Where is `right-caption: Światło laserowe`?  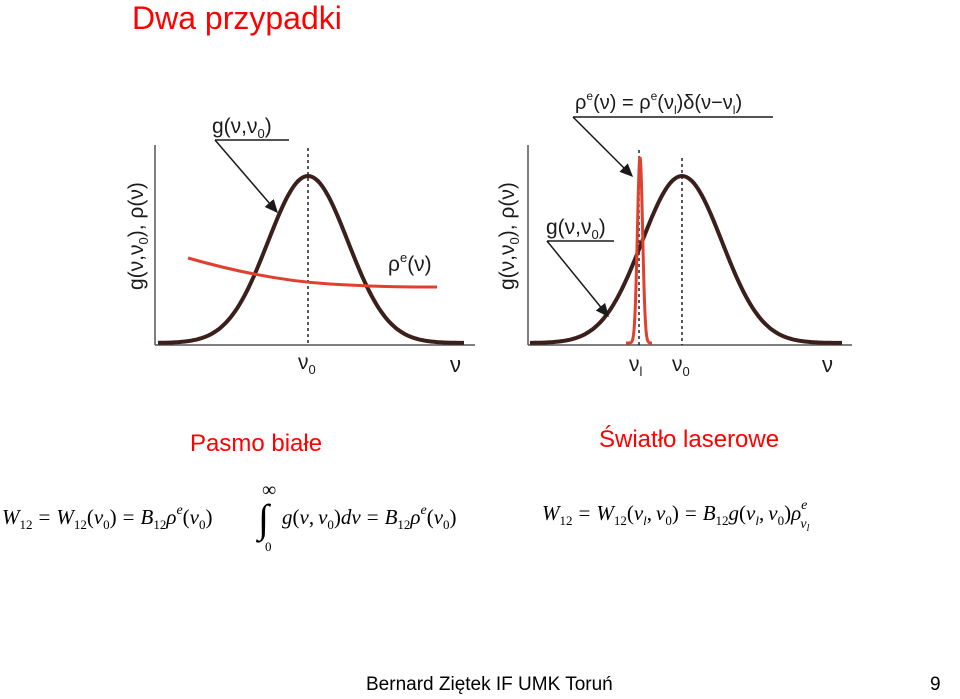
right-caption: Światło laserowe is located at coordinates (689, 439).